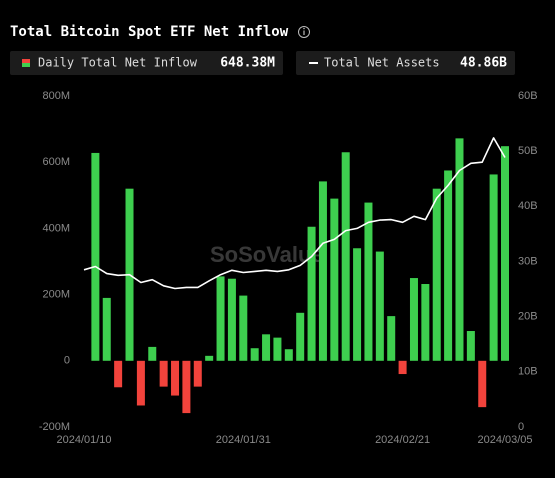  I want to click on y2-tick-label: 60B, so click(528, 96).